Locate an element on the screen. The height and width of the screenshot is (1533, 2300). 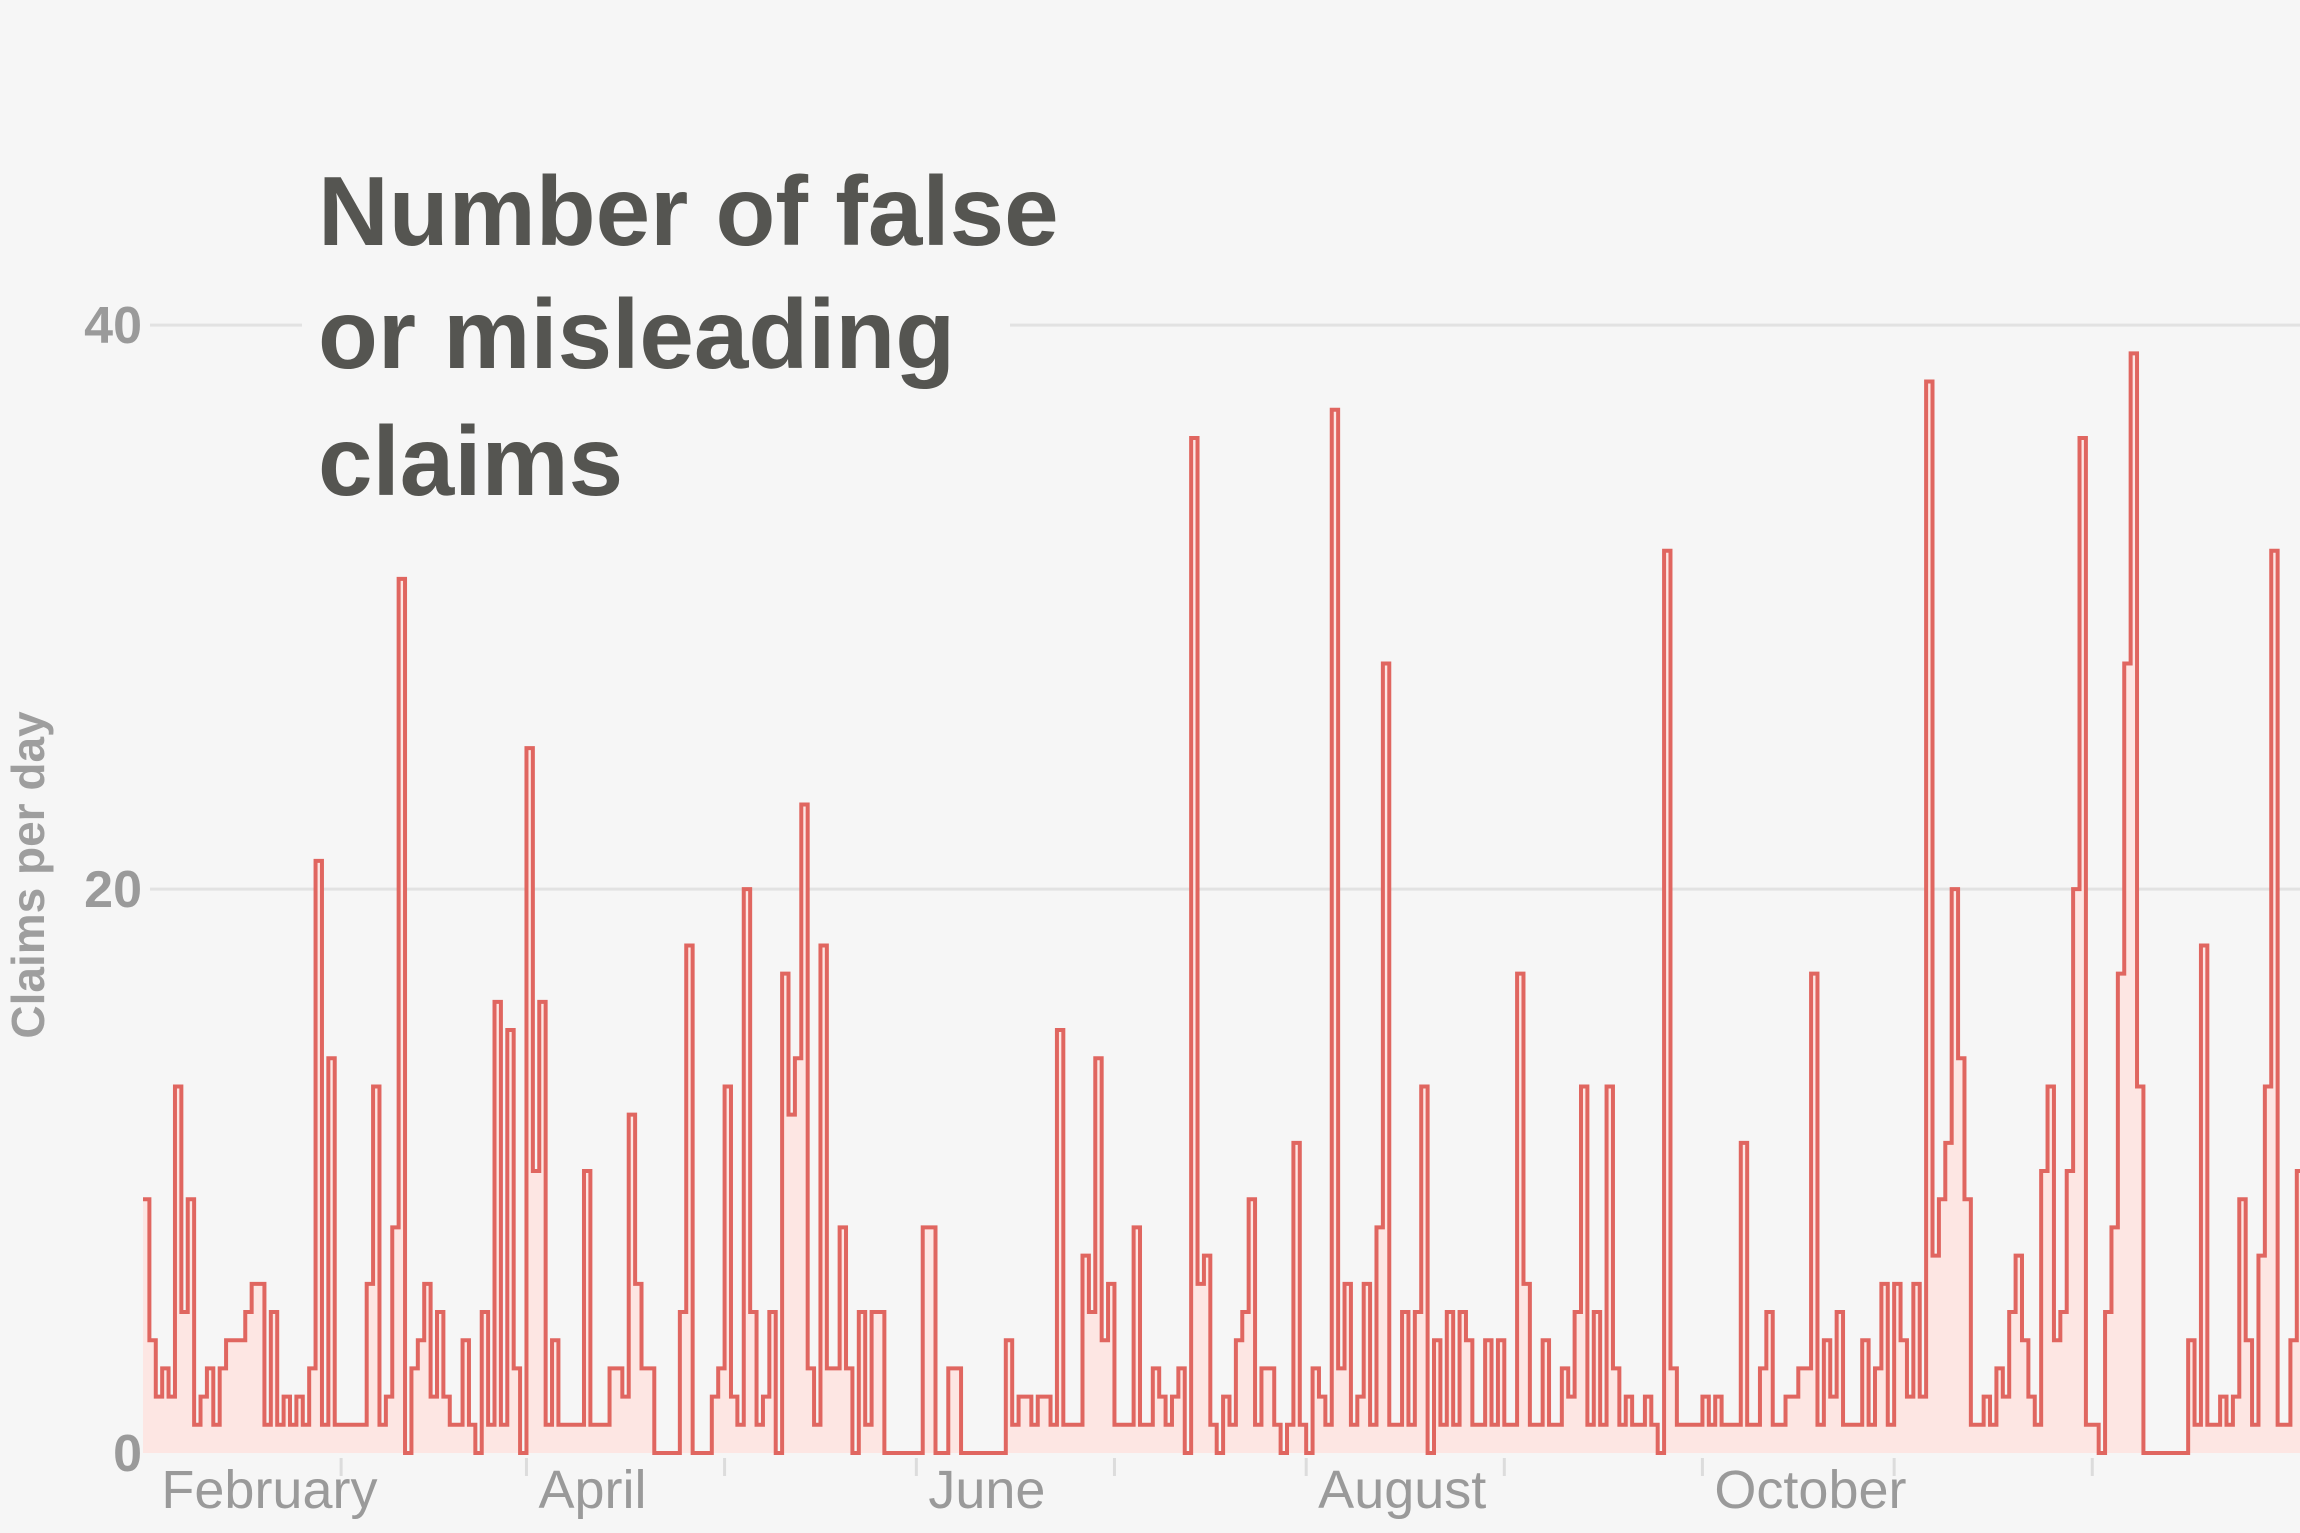
y-axis-label: Claims per day is located at coordinates (28, 875).